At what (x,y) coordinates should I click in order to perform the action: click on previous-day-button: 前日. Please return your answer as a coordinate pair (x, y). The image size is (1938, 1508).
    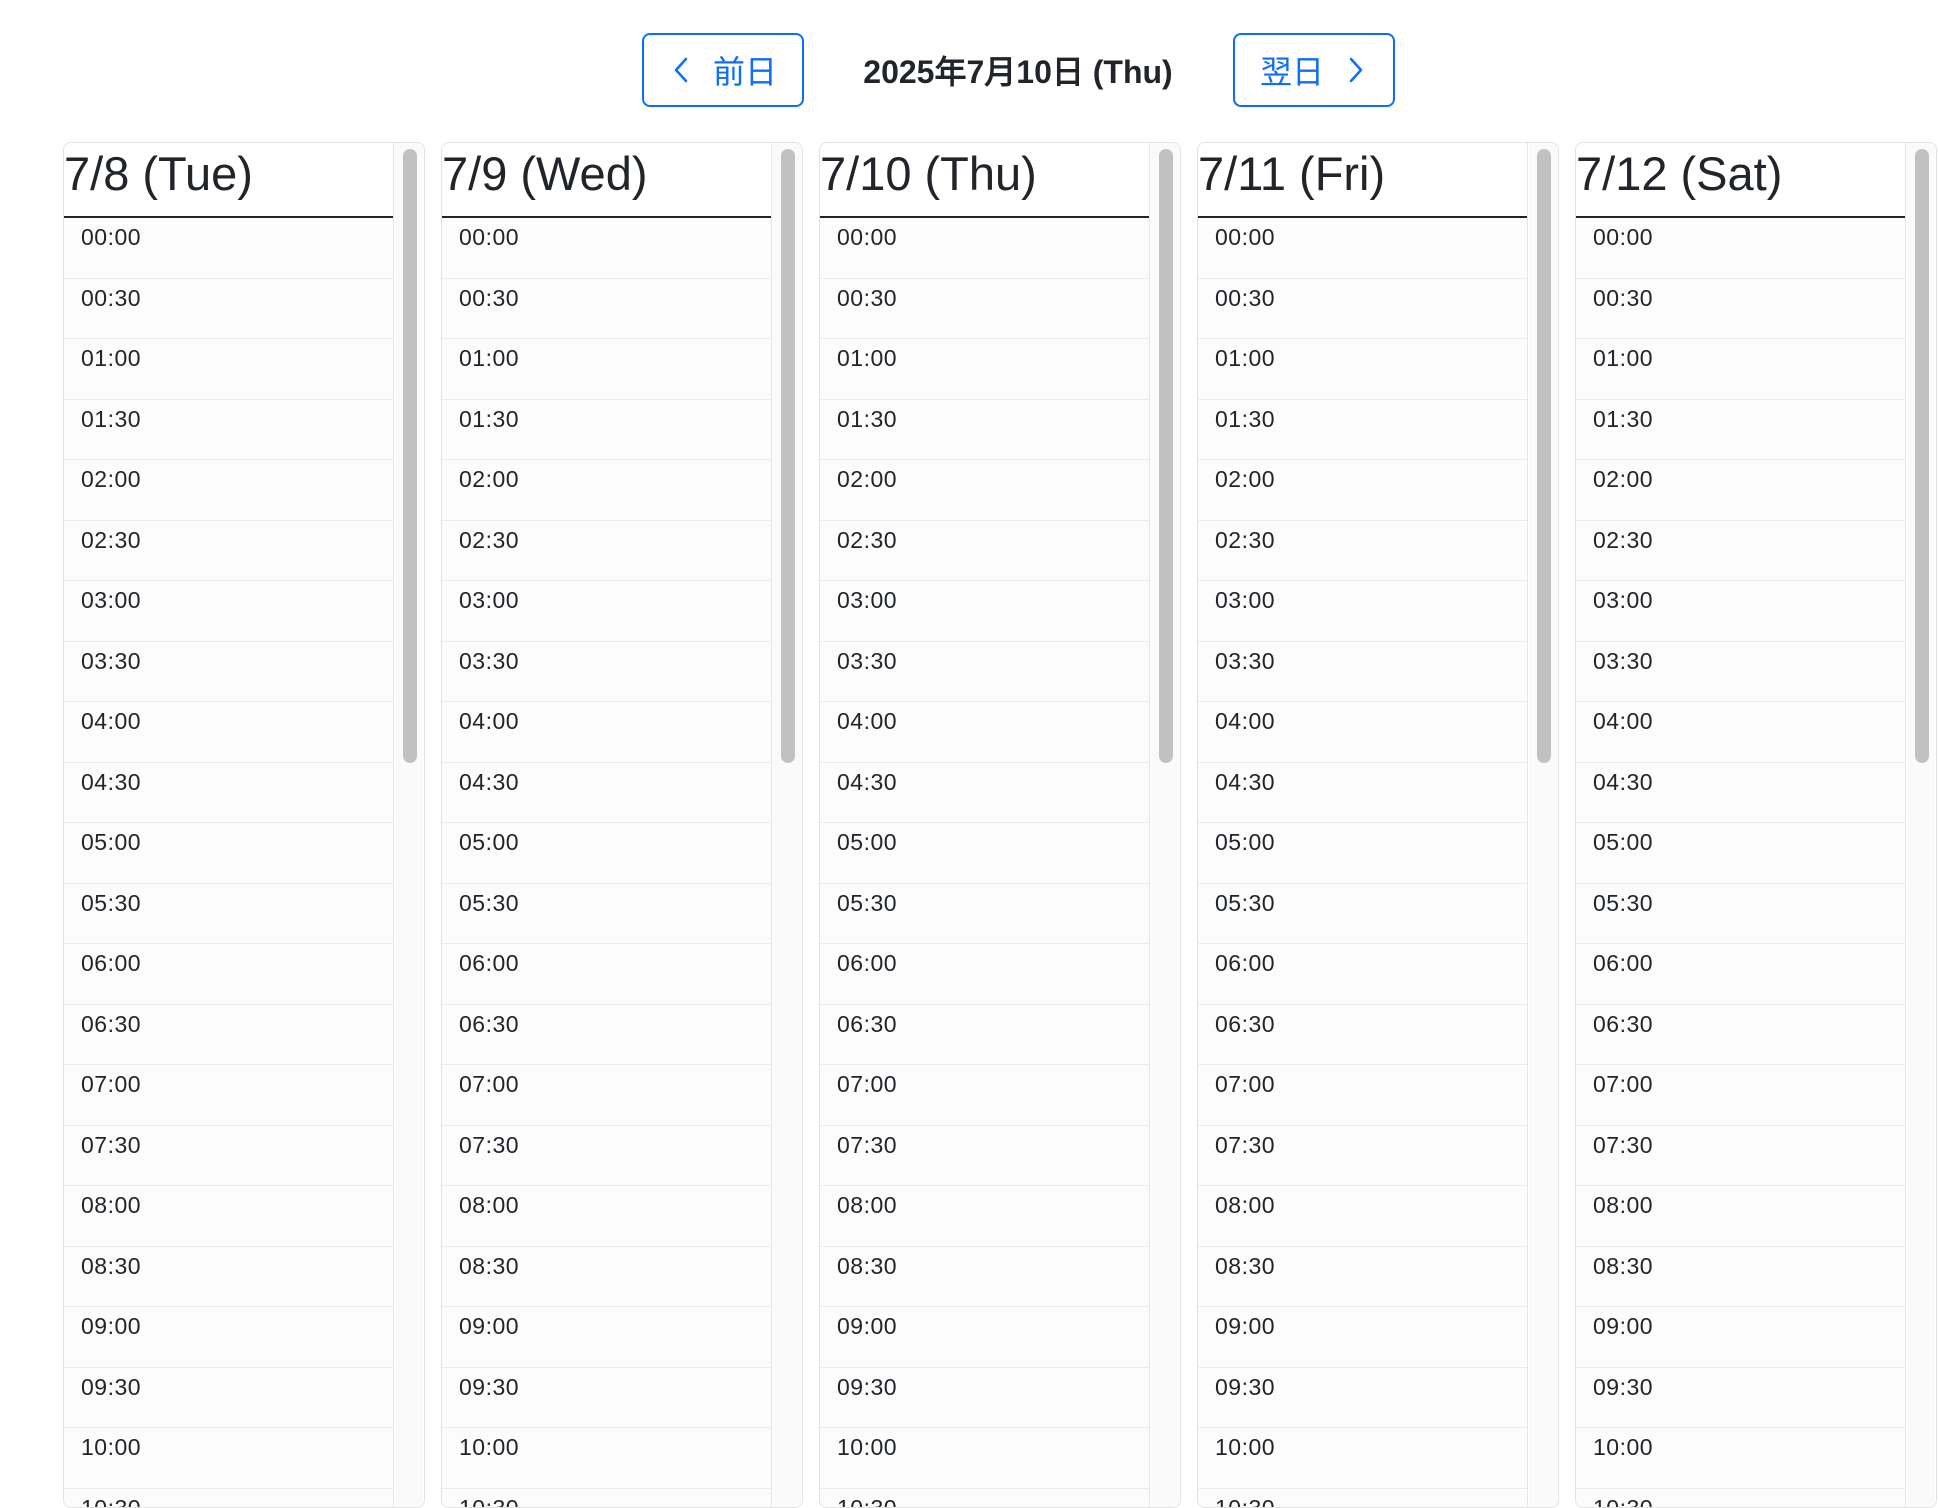
    Looking at the image, I should click on (723, 70).